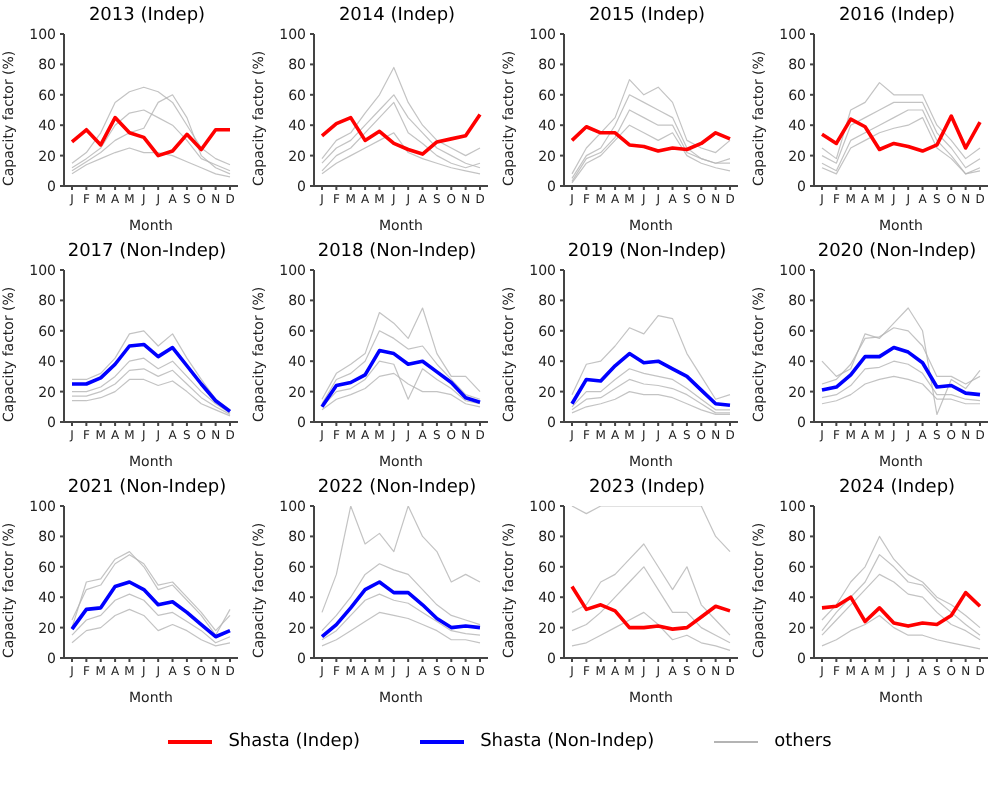  I want to click on legend-label: Shasta (Non-Indep), so click(567, 742).